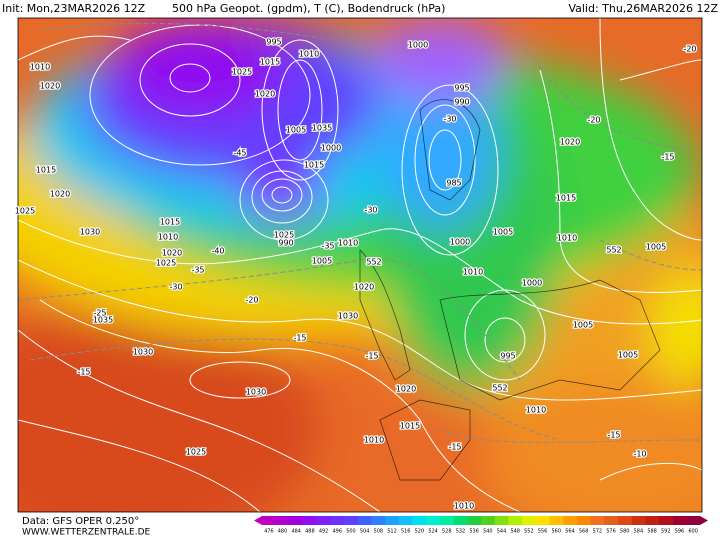 Image resolution: width=720 pixels, height=536 pixels. I want to click on scale-label: 564, so click(570, 532).